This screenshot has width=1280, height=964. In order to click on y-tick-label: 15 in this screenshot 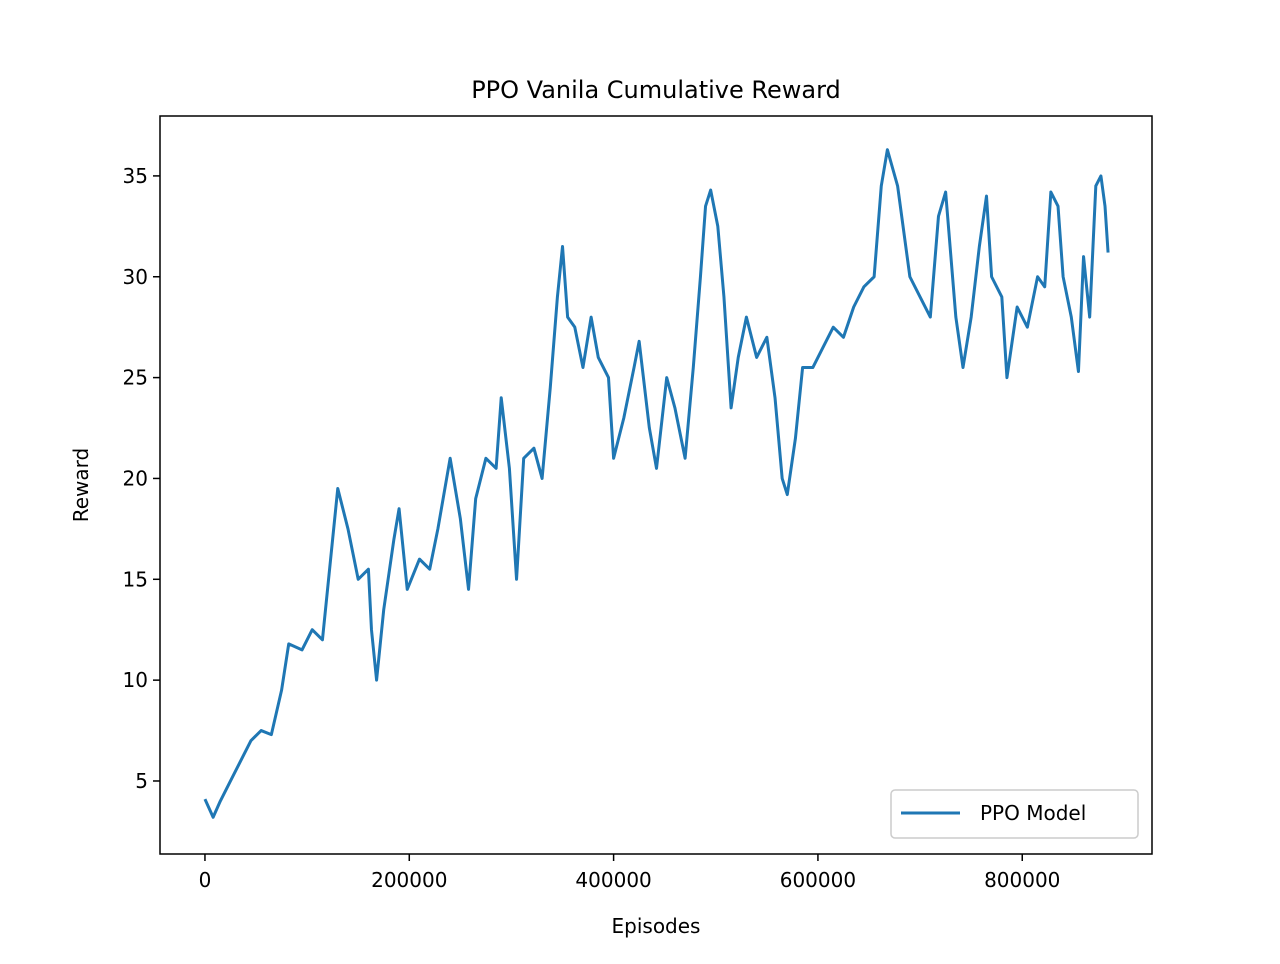, I will do `click(135, 579)`.